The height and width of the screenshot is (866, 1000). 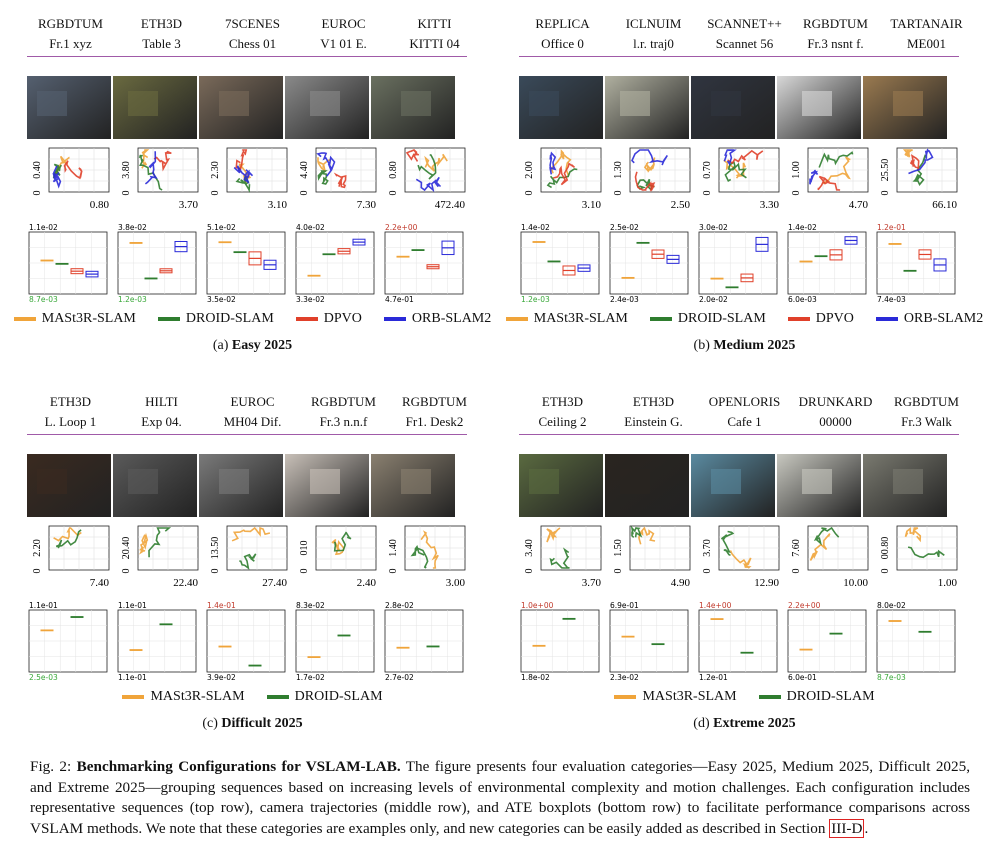 I want to click on subfigure-prefix: (d), so click(x=701, y=723).